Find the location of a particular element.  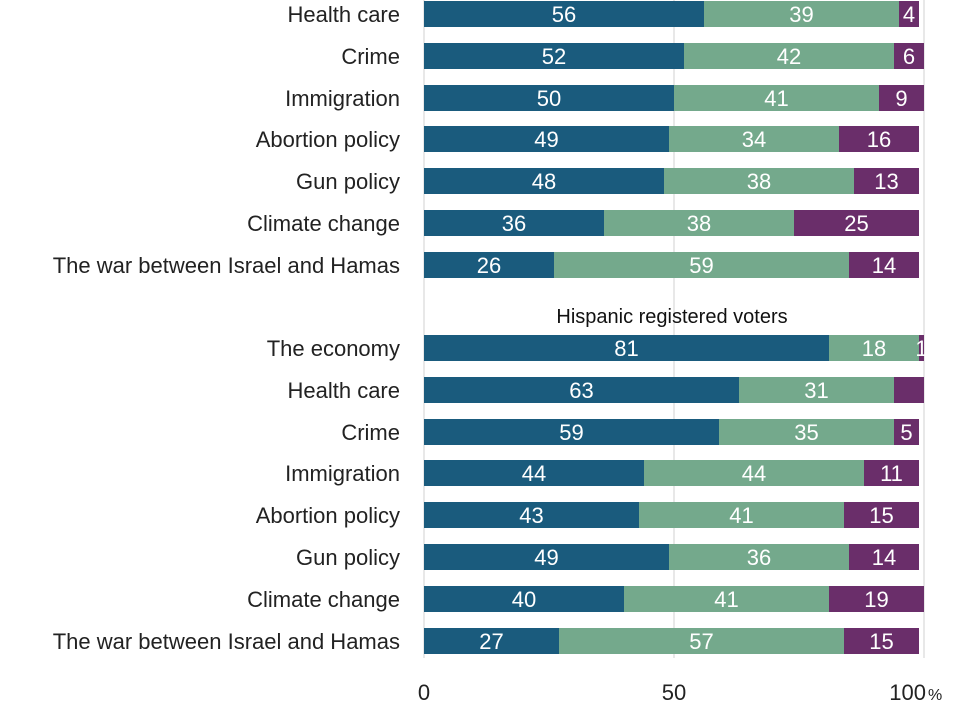

data-label: 4 is located at coordinates (909, 14).